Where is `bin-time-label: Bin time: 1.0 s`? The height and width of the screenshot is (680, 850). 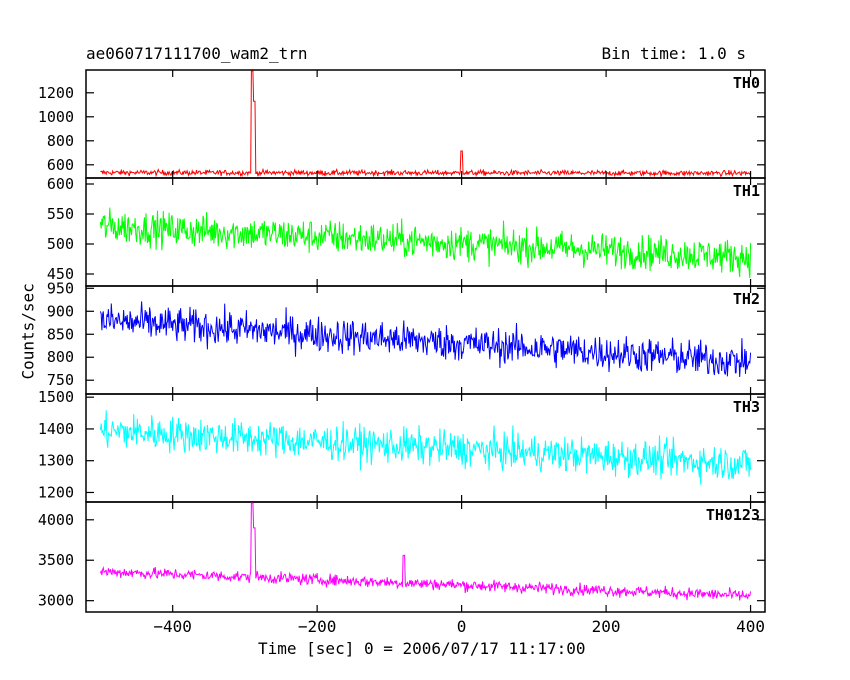
bin-time-label: Bin time: 1.0 s is located at coordinates (674, 53).